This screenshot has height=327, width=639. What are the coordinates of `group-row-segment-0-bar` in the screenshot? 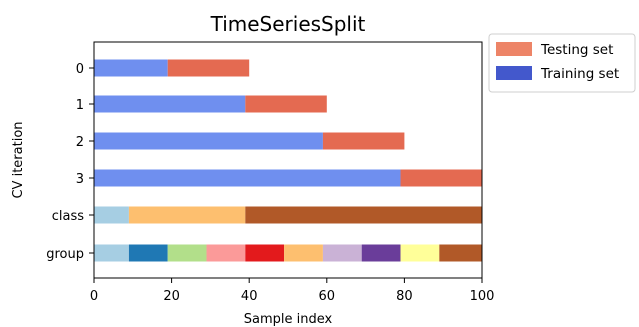 It's located at (111, 253).